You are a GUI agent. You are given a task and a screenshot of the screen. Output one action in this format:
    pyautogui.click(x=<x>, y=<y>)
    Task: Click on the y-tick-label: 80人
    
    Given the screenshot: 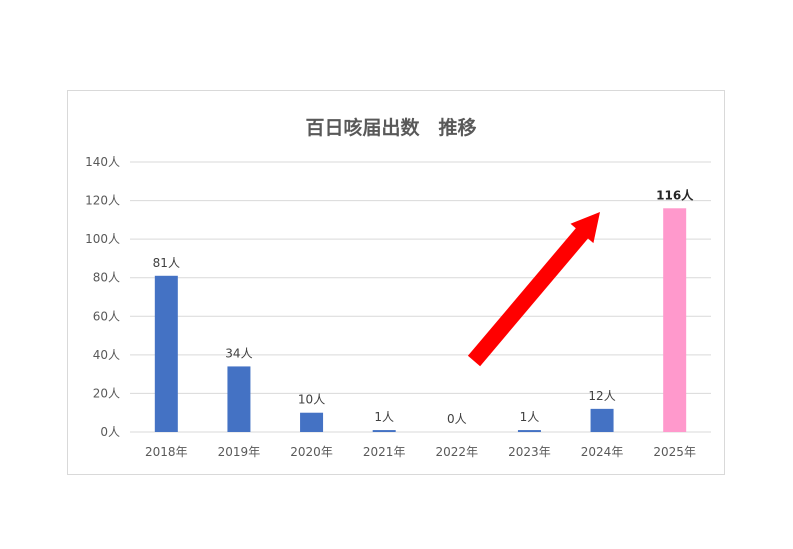 What is the action you would take?
    pyautogui.click(x=106, y=278)
    